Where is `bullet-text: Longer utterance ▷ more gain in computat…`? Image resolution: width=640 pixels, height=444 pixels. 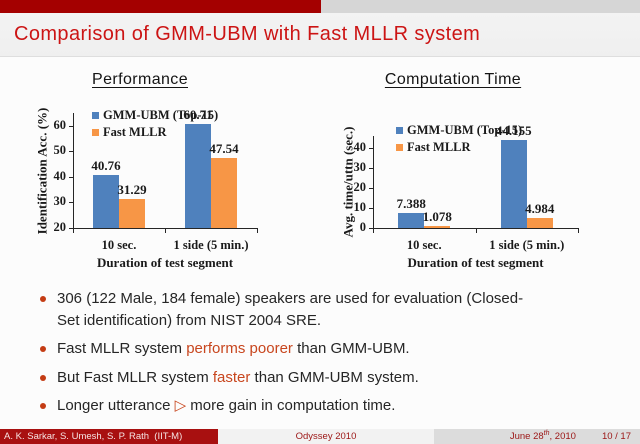 bullet-text: Longer utterance ▷ more gain in computat… is located at coordinates (226, 406).